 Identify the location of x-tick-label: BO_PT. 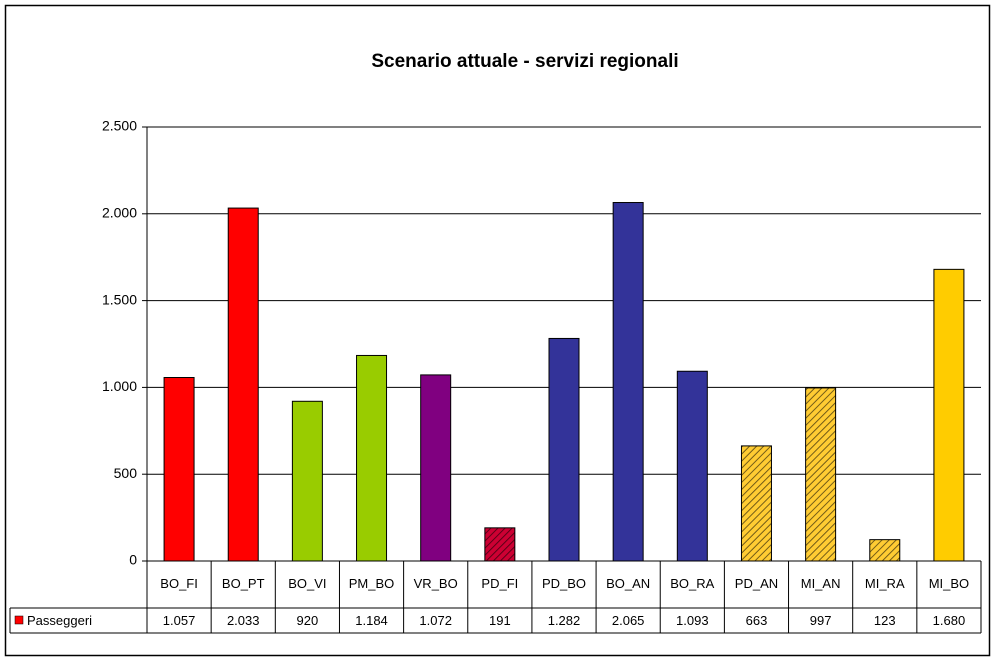
(243, 583).